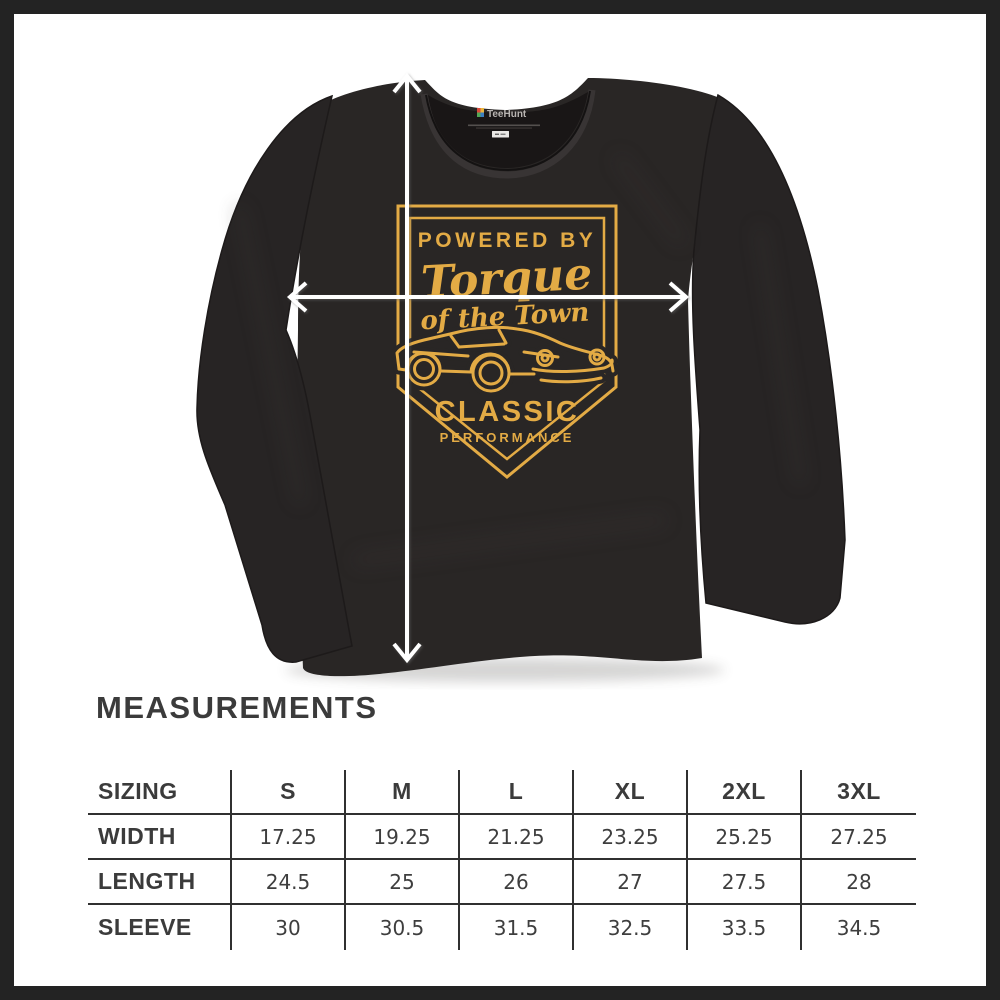  I want to click on table-cell: 34.5, so click(859, 927).